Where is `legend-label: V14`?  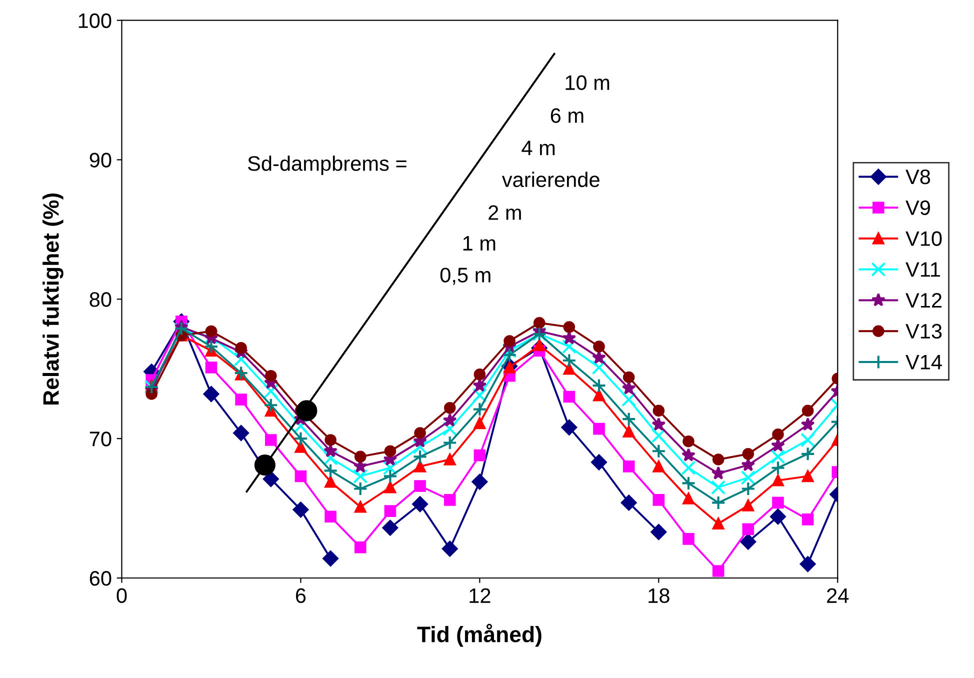
legend-label: V14 is located at coordinates (924, 362).